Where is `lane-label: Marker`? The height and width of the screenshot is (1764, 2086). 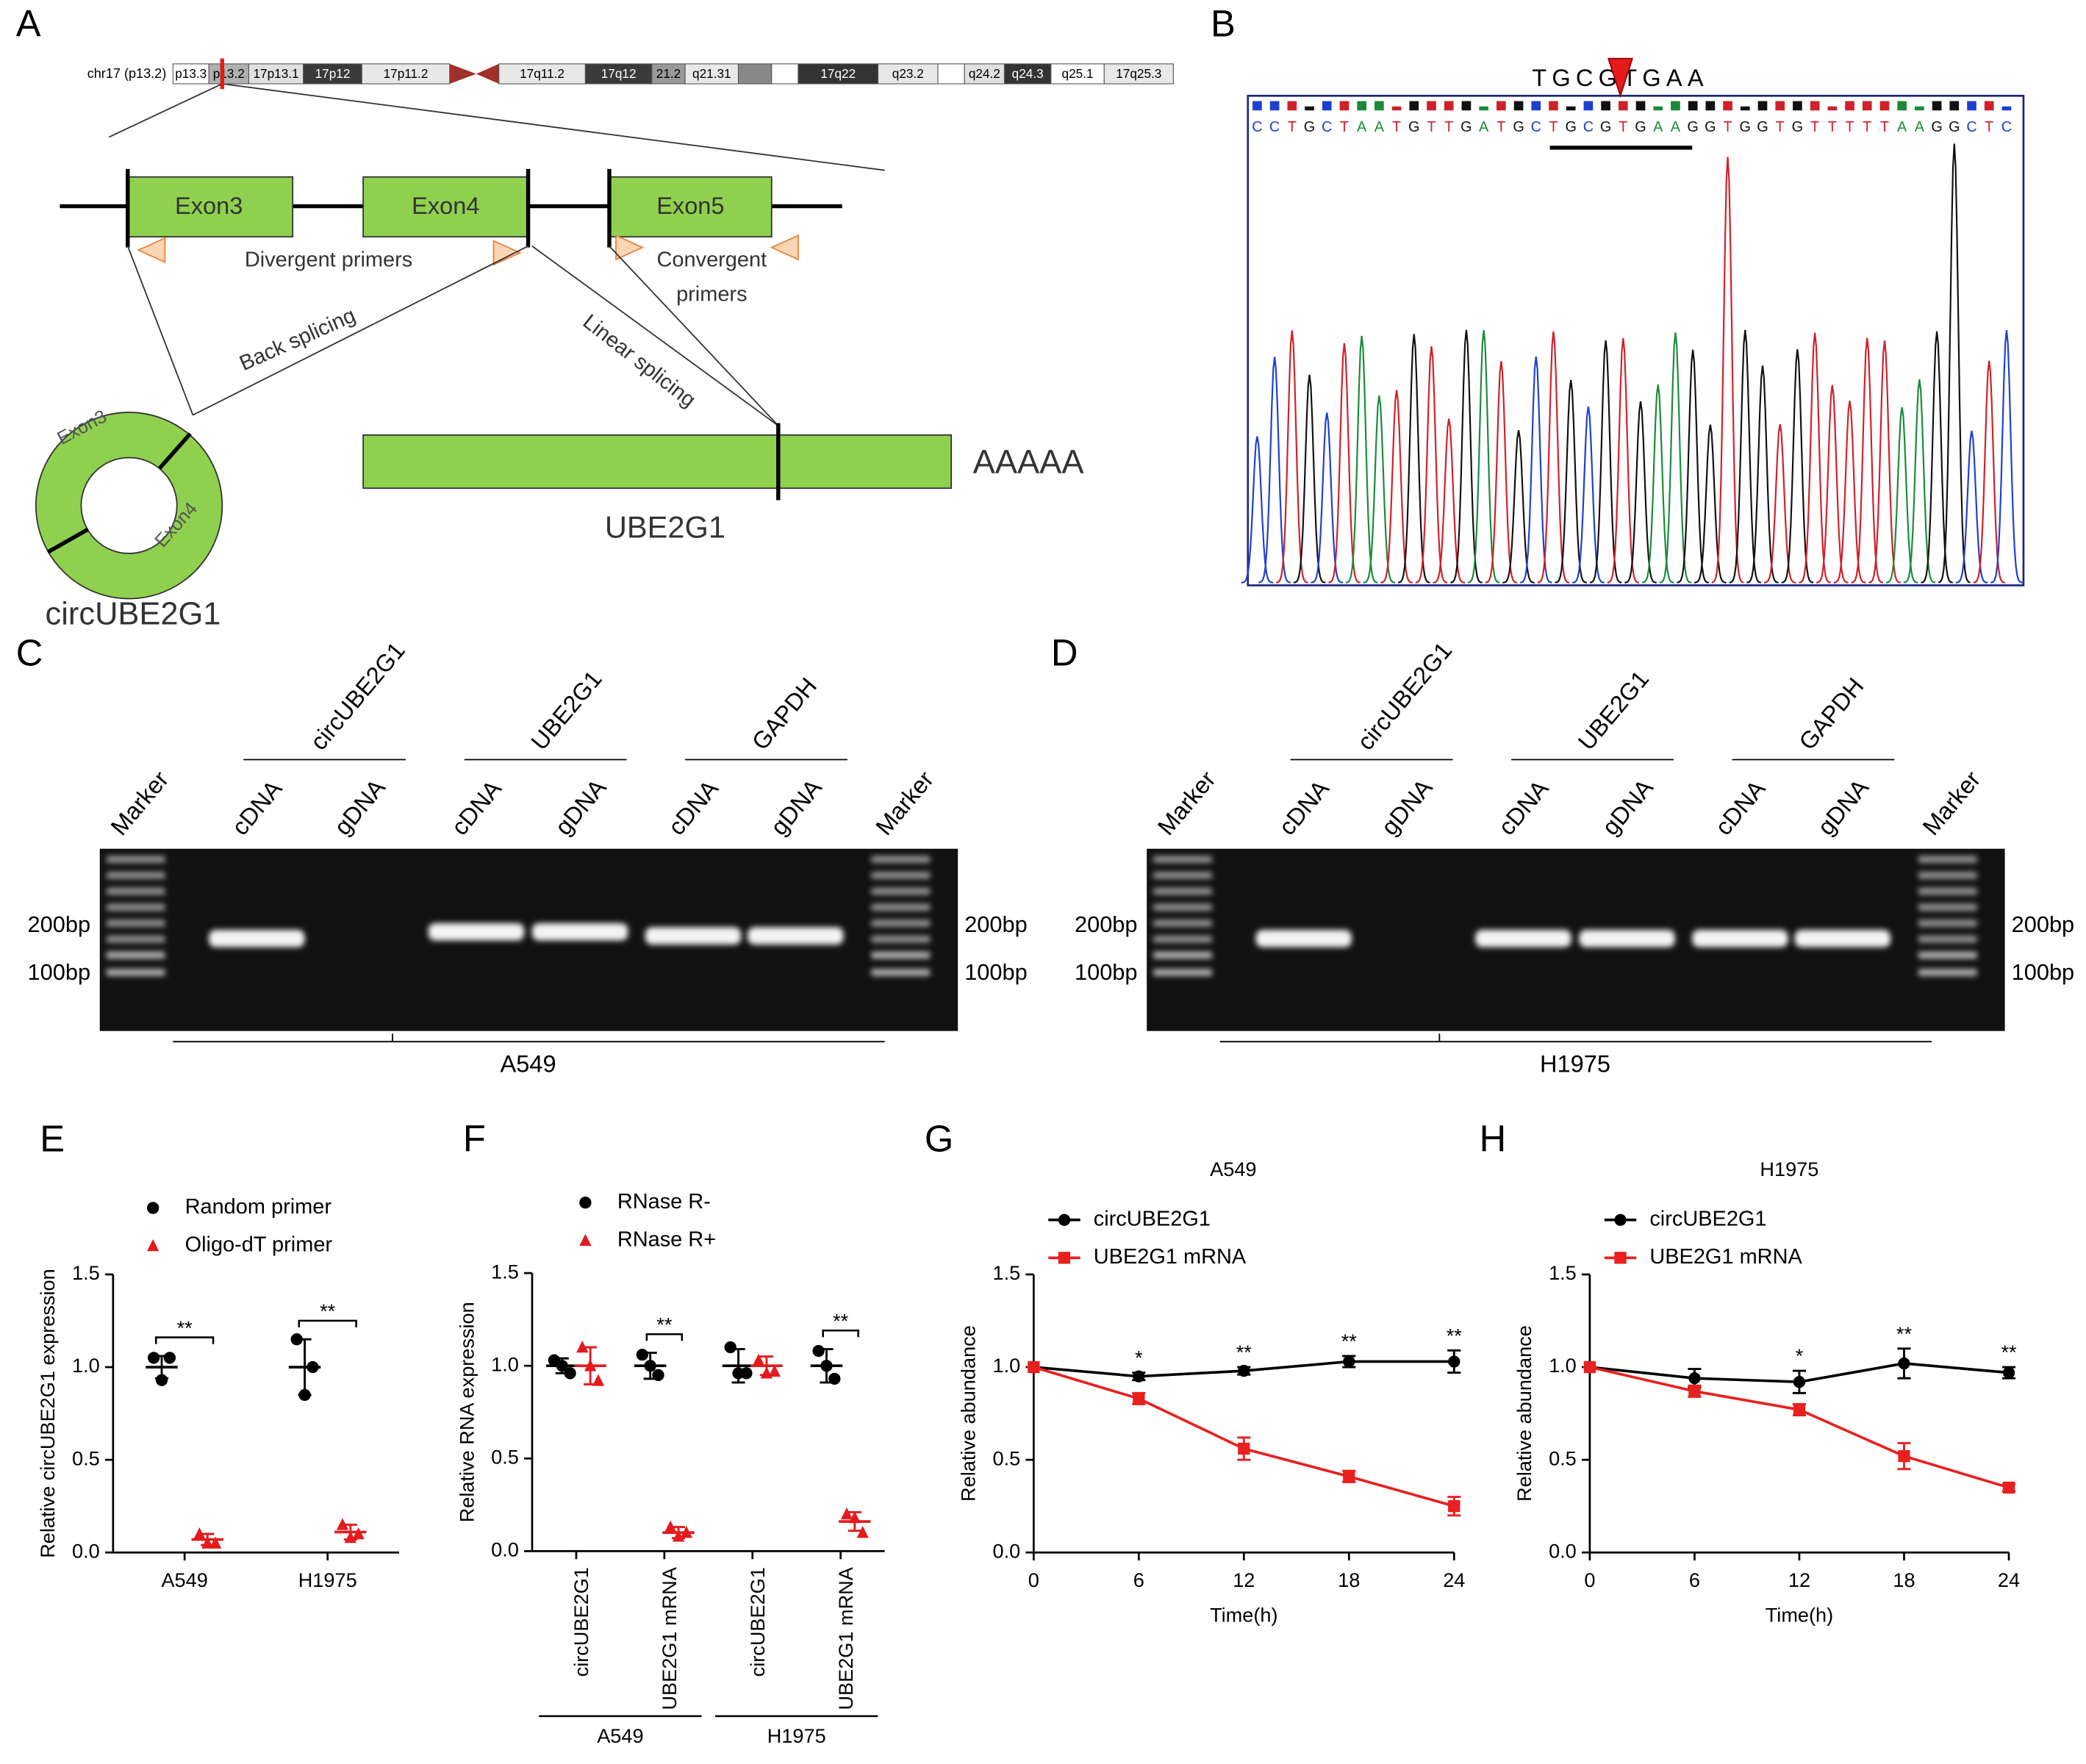 lane-label: Marker is located at coordinates (904, 803).